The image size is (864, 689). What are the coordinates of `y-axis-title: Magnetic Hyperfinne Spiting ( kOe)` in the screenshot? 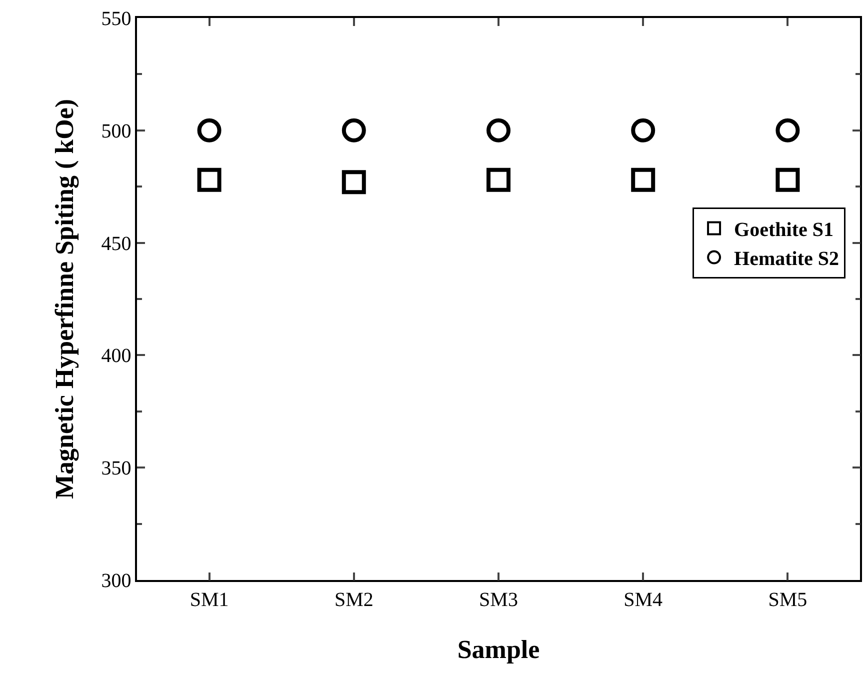 It's located at (65, 299).